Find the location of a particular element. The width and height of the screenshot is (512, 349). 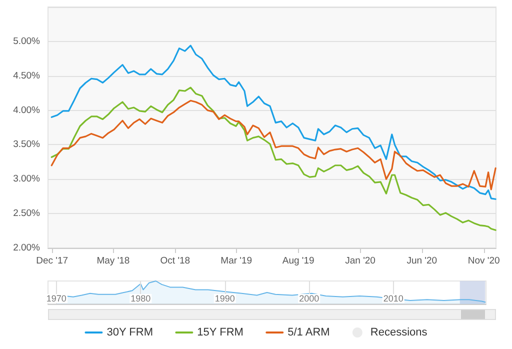

x-tick-label: Aug '19 is located at coordinates (298, 261).